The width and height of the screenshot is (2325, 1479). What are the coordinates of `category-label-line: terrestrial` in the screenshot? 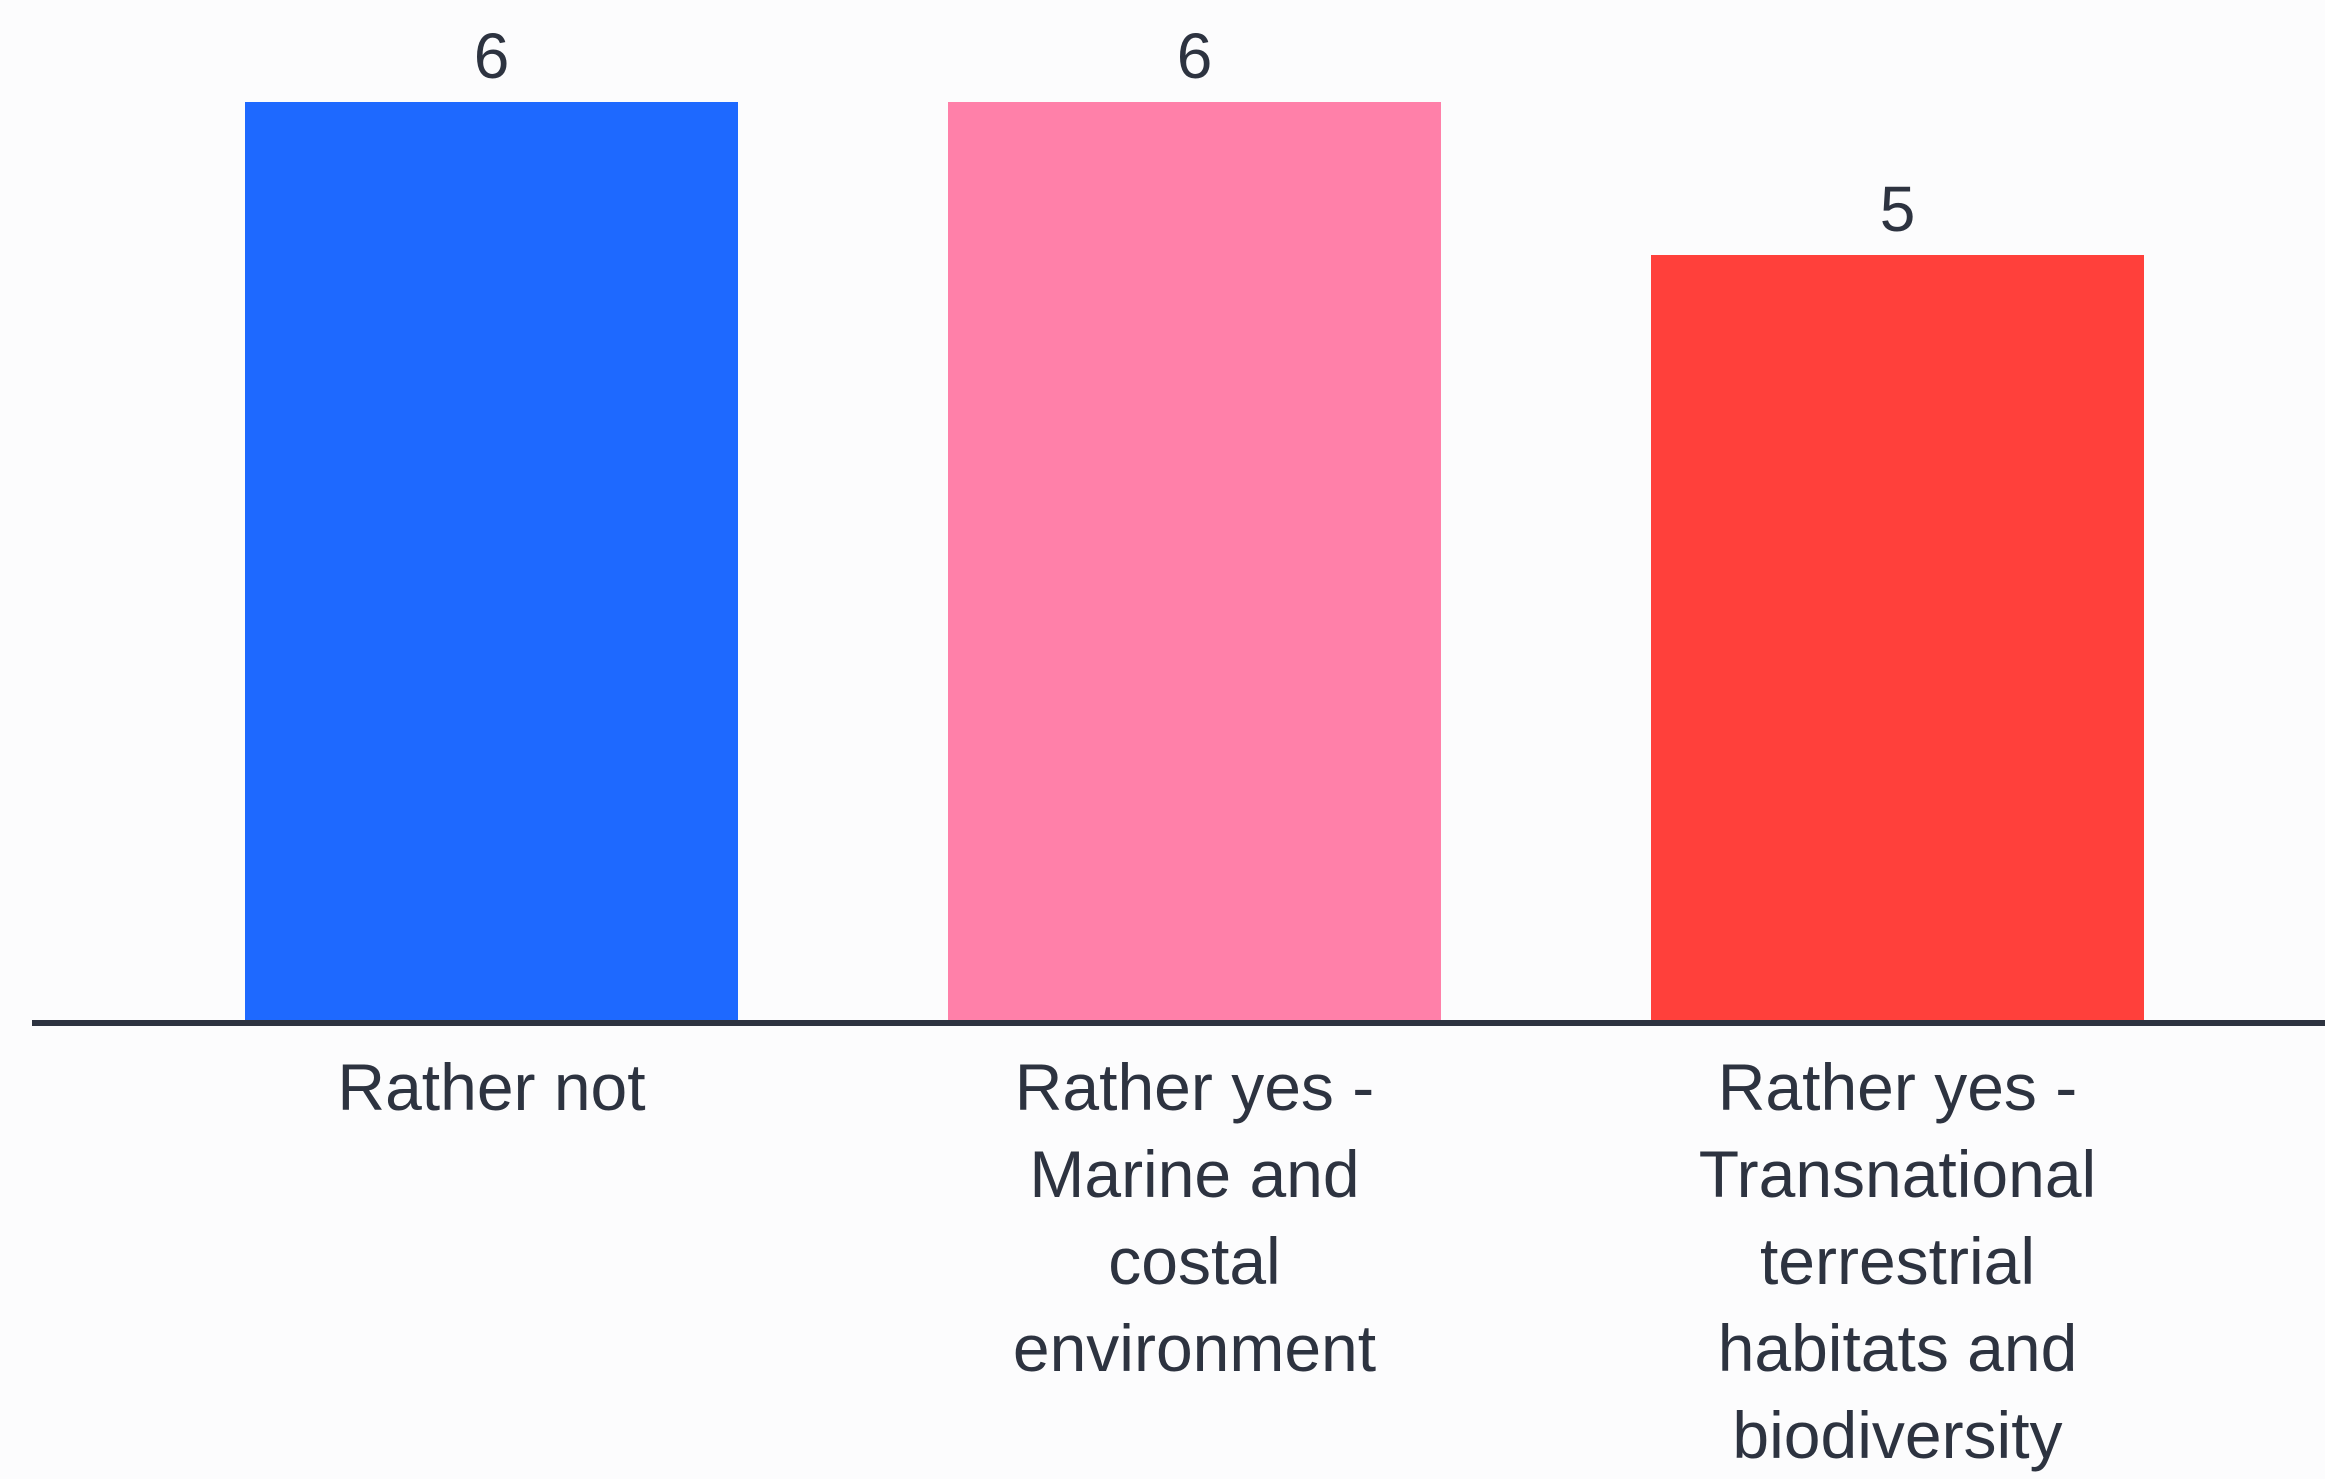 It's located at (1897, 1261).